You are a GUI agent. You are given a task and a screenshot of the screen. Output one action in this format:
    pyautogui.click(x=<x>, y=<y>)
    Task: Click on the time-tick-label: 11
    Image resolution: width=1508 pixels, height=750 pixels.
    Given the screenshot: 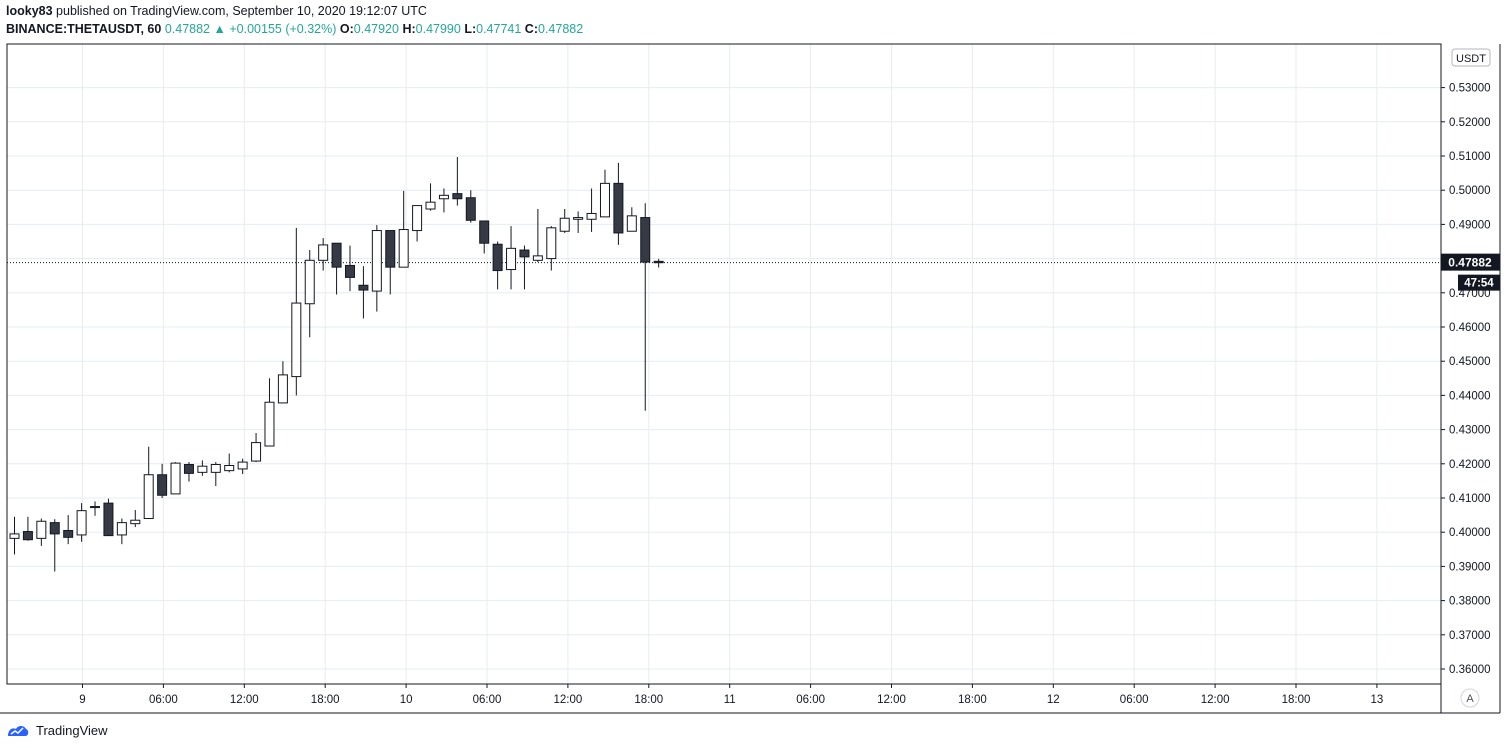 What is the action you would take?
    pyautogui.click(x=730, y=700)
    